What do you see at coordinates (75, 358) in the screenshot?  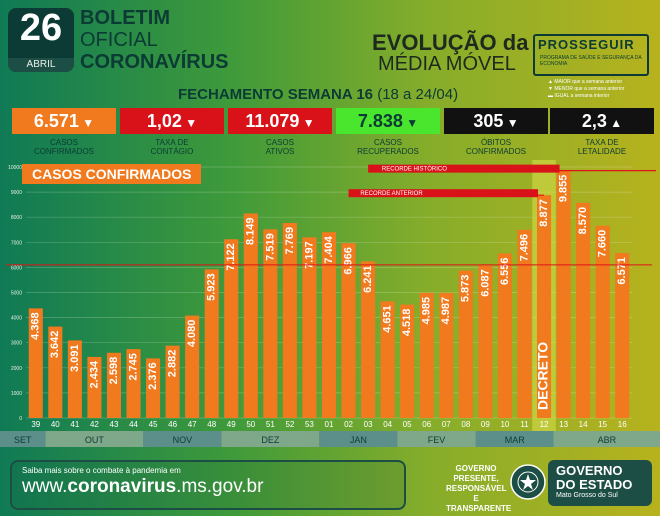 I see `bar-value-label: 3.091` at bounding box center [75, 358].